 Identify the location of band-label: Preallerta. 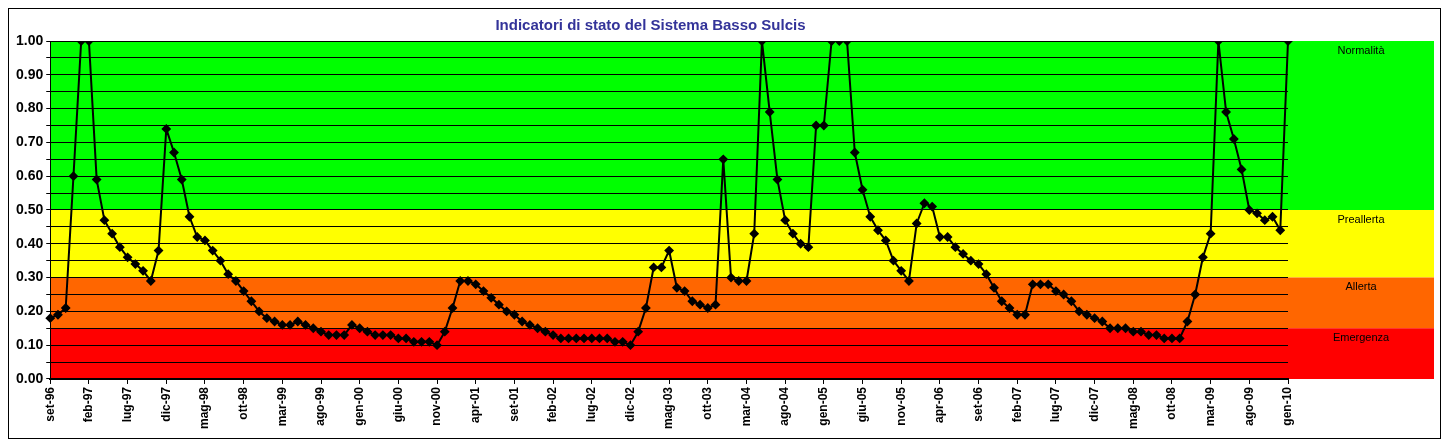
(1361, 218).